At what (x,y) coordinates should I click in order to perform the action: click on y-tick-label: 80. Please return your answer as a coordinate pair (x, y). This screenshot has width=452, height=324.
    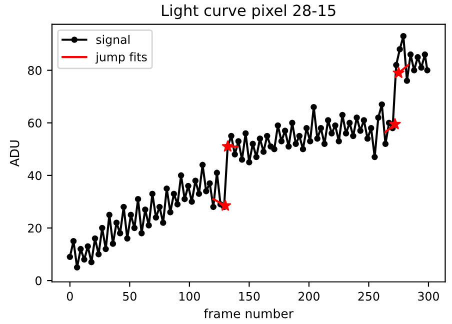
    Looking at the image, I should click on (35, 70).